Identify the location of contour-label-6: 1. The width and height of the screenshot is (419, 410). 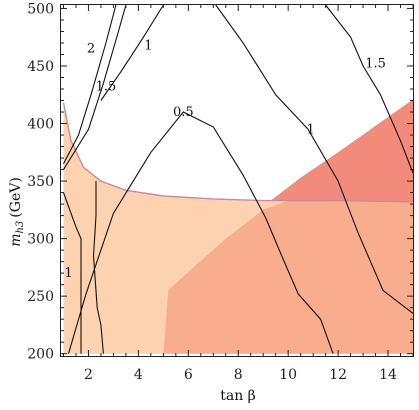
(311, 129).